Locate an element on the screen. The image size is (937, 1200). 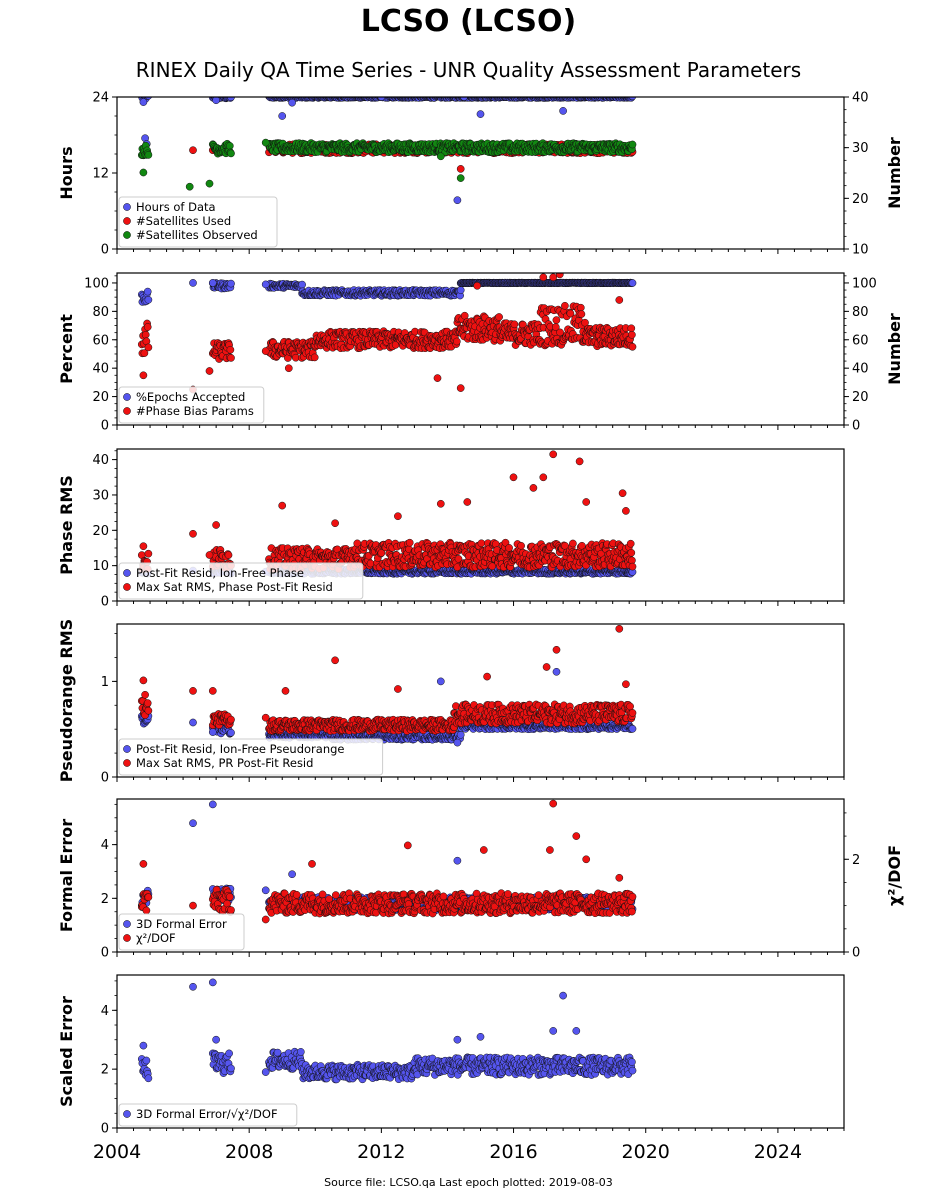
y-tick-label: 30 is located at coordinates (100, 495).